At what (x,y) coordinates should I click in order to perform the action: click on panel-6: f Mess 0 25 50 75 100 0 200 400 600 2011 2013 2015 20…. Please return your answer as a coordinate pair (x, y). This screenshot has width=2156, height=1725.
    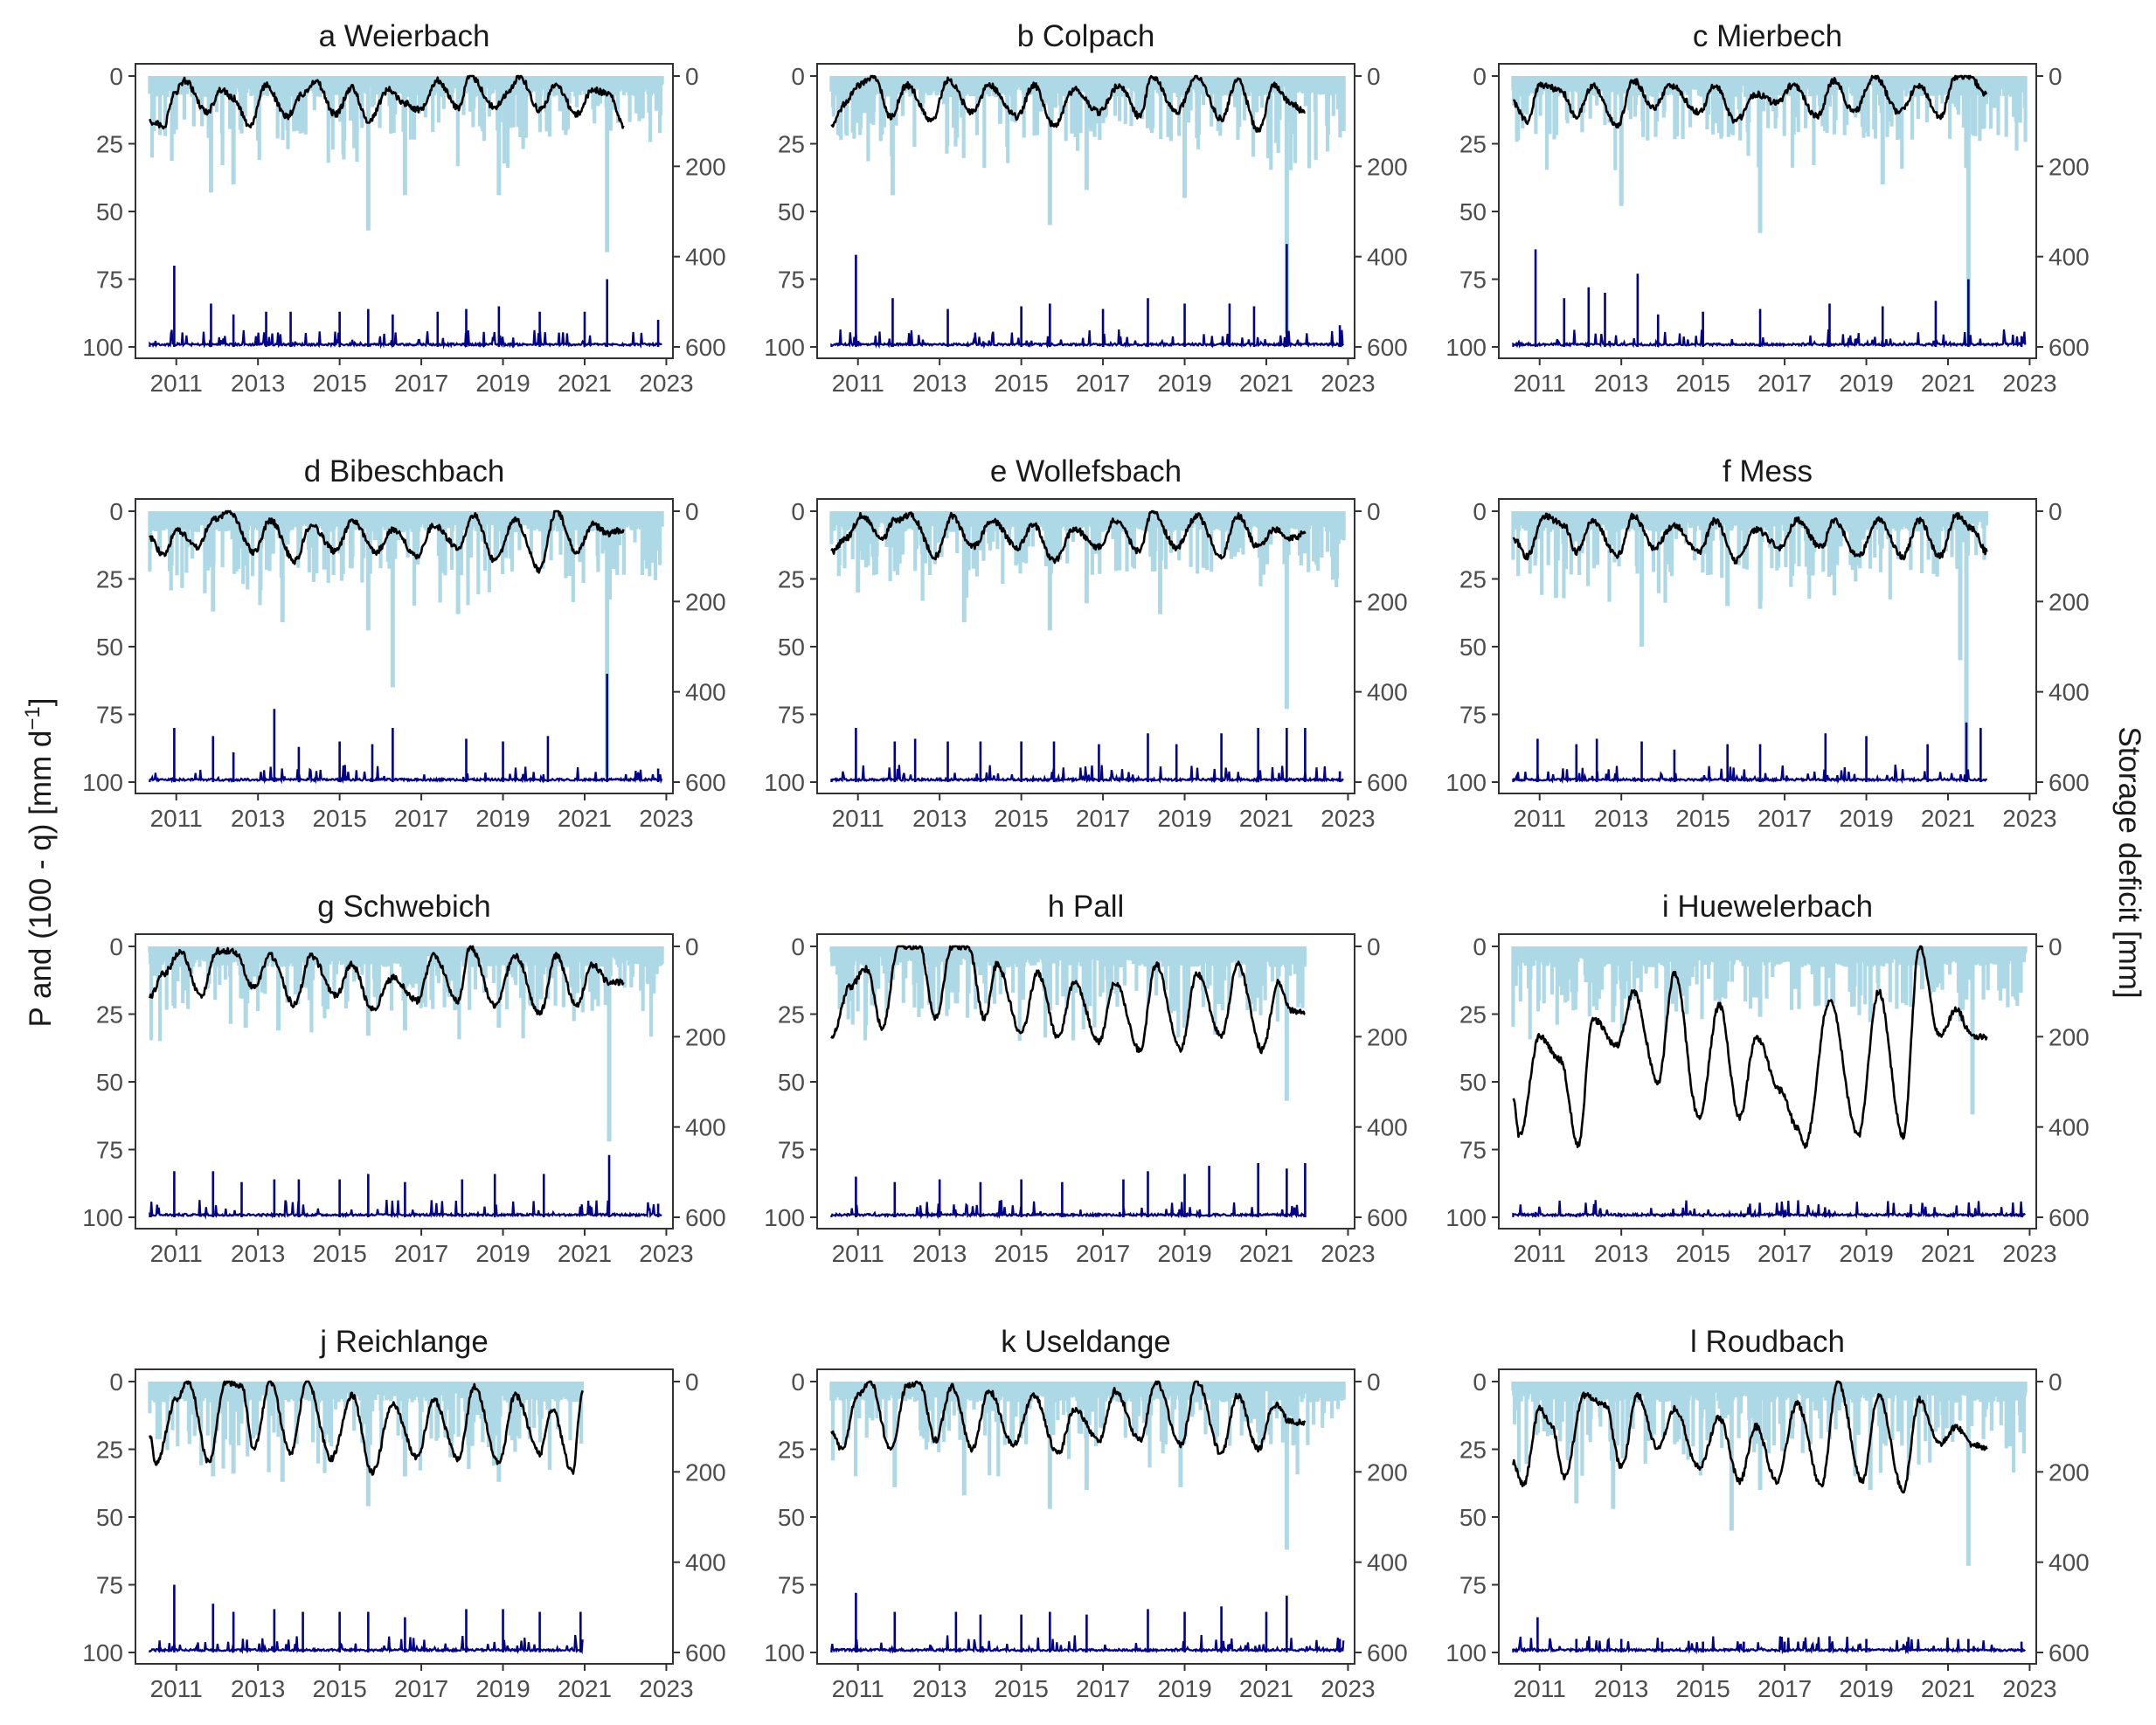
    Looking at the image, I should click on (1767, 643).